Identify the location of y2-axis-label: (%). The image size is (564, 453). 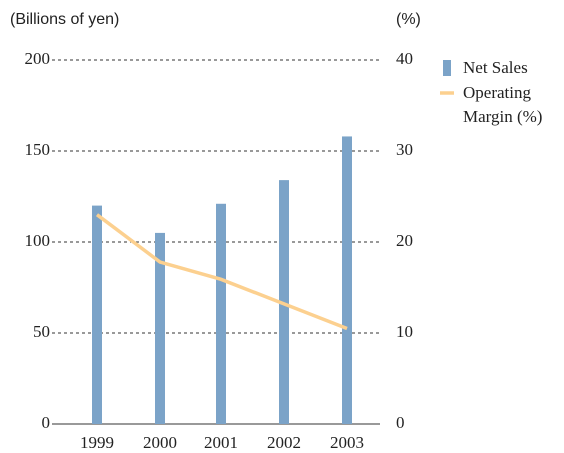
(408, 19).